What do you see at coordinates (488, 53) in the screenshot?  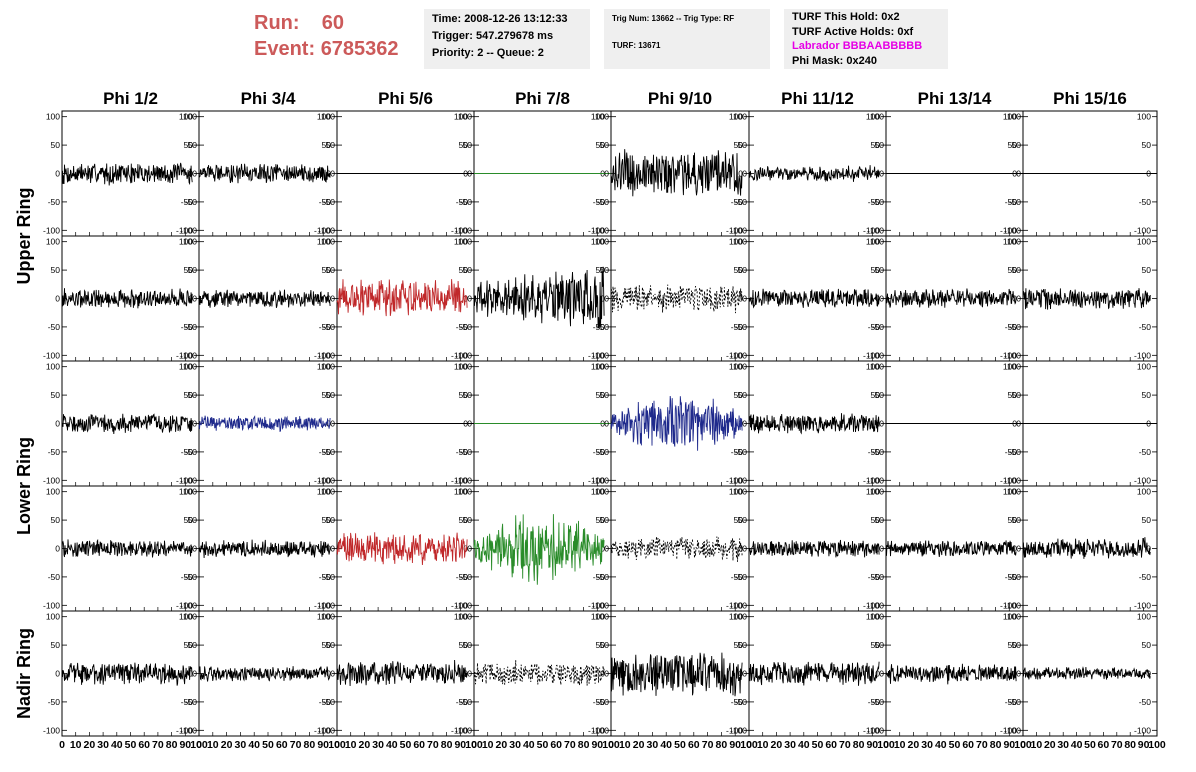 I see `priority-text: Priority: 2 -- Queue: 2` at bounding box center [488, 53].